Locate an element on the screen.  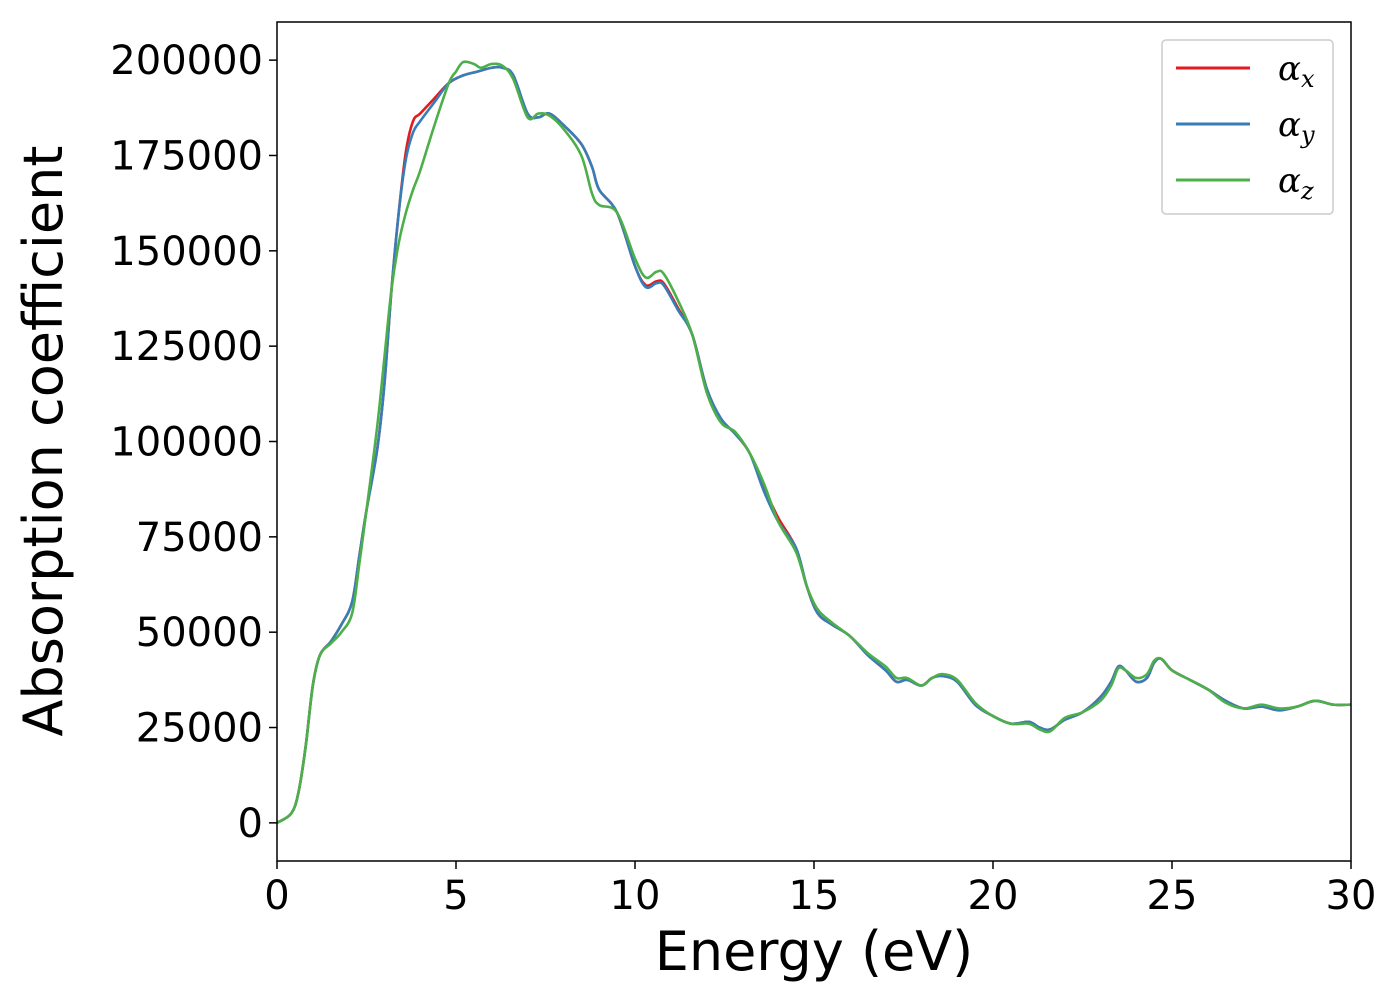
y-tick-label: 25000 is located at coordinates (199, 729).